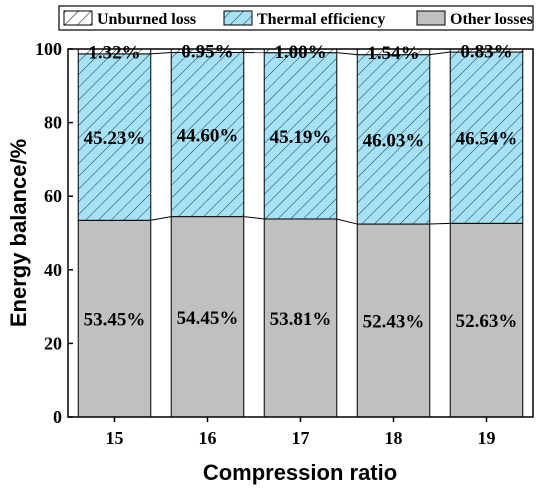 The height and width of the screenshot is (491, 550). Describe the element at coordinates (321, 19) in the screenshot. I see `legend-label-thermal: Thermal efficiency` at that location.